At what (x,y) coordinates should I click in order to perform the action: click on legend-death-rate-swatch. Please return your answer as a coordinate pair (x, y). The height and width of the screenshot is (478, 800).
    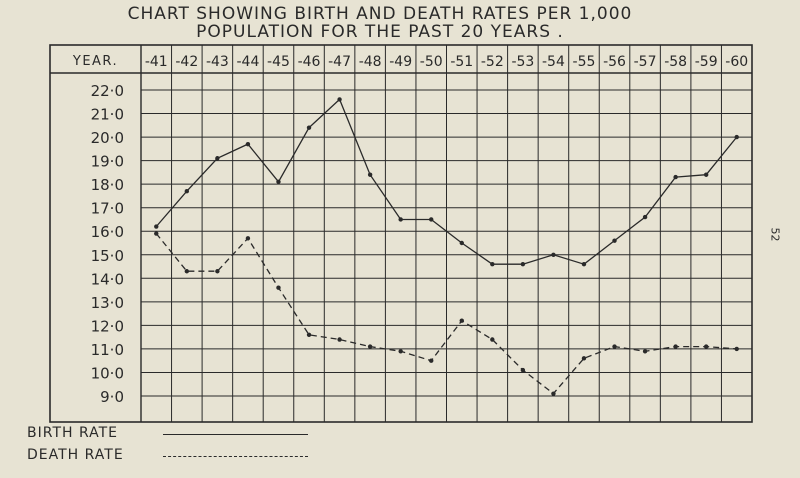
    Looking at the image, I should click on (235, 456).